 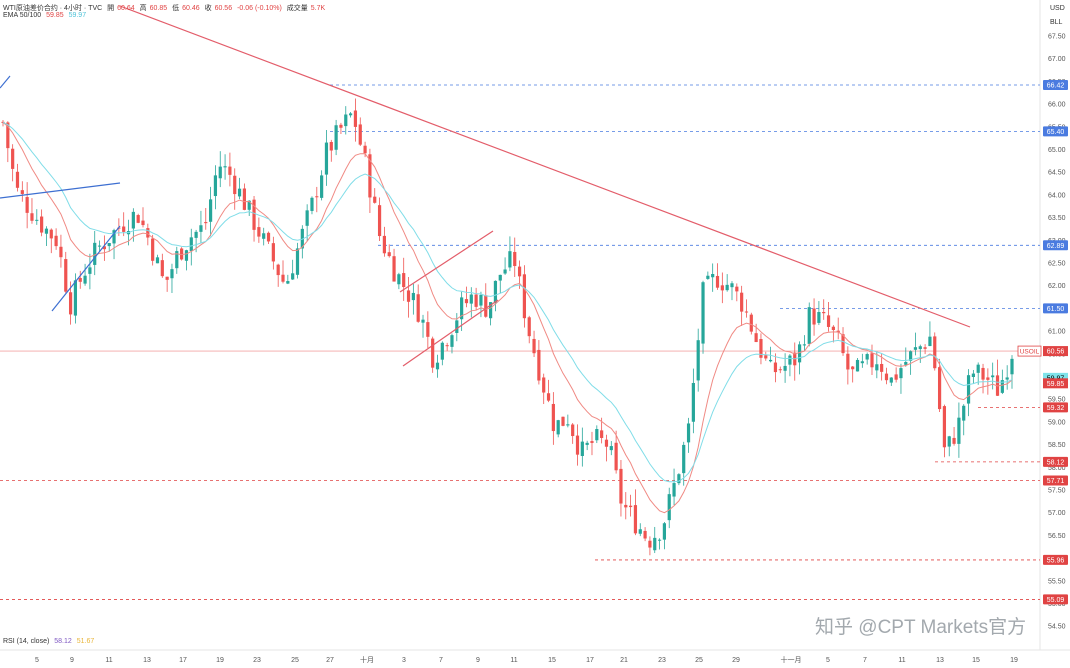 I want to click on rsi-legend: RSI (14, close) 58.12 51.67, so click(x=50, y=641).